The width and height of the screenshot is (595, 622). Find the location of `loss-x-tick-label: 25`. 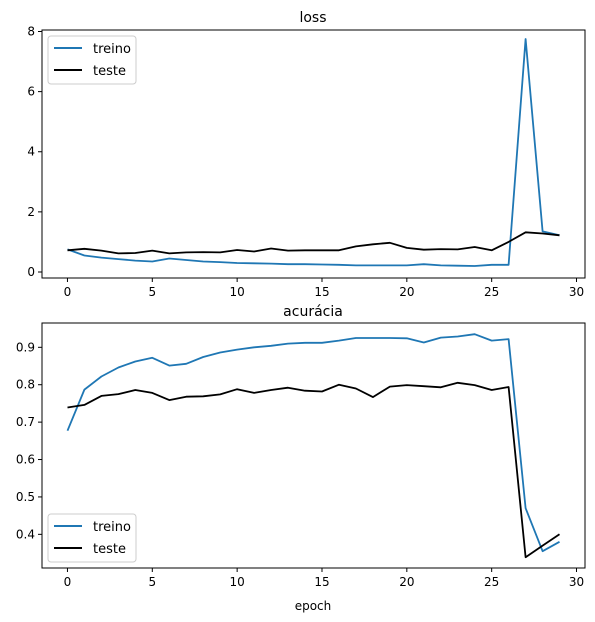

loss-x-tick-label: 25 is located at coordinates (491, 292).